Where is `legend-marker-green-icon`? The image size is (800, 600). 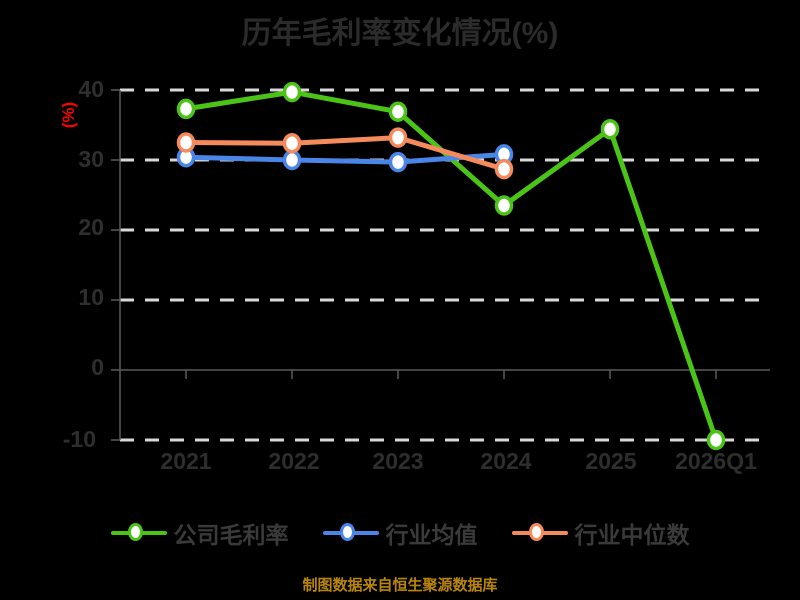 legend-marker-green-icon is located at coordinates (138, 533).